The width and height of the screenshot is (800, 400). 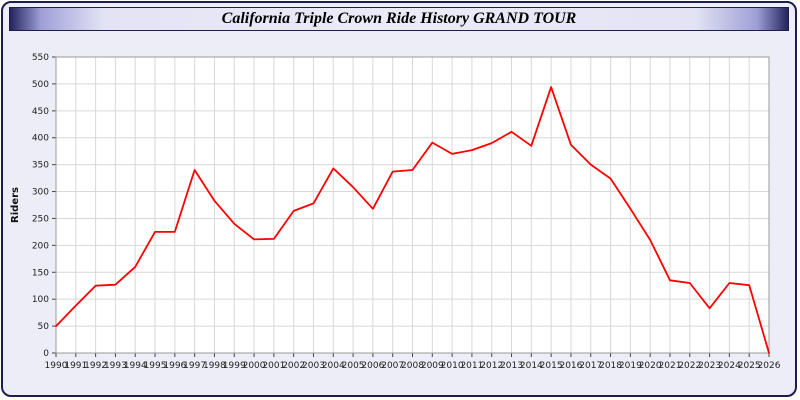 I want to click on x-tick-label: 2020, so click(x=650, y=366).